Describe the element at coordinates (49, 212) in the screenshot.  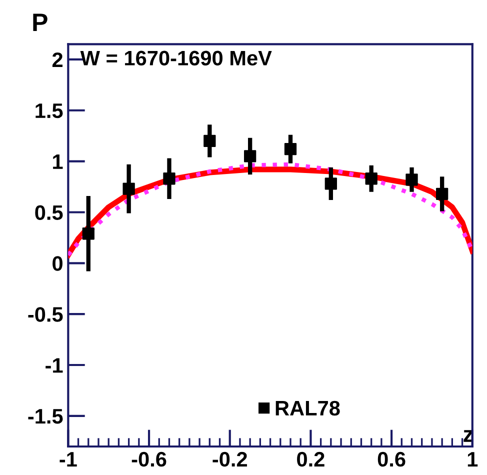
I see `y-tick-label: 0.5` at that location.